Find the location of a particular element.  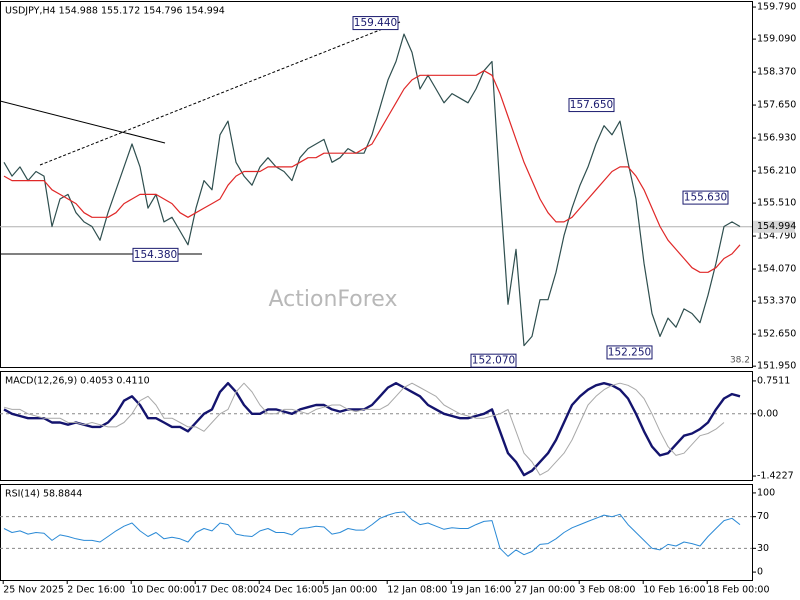

y-tick-label: 152.650 is located at coordinates (776, 334).